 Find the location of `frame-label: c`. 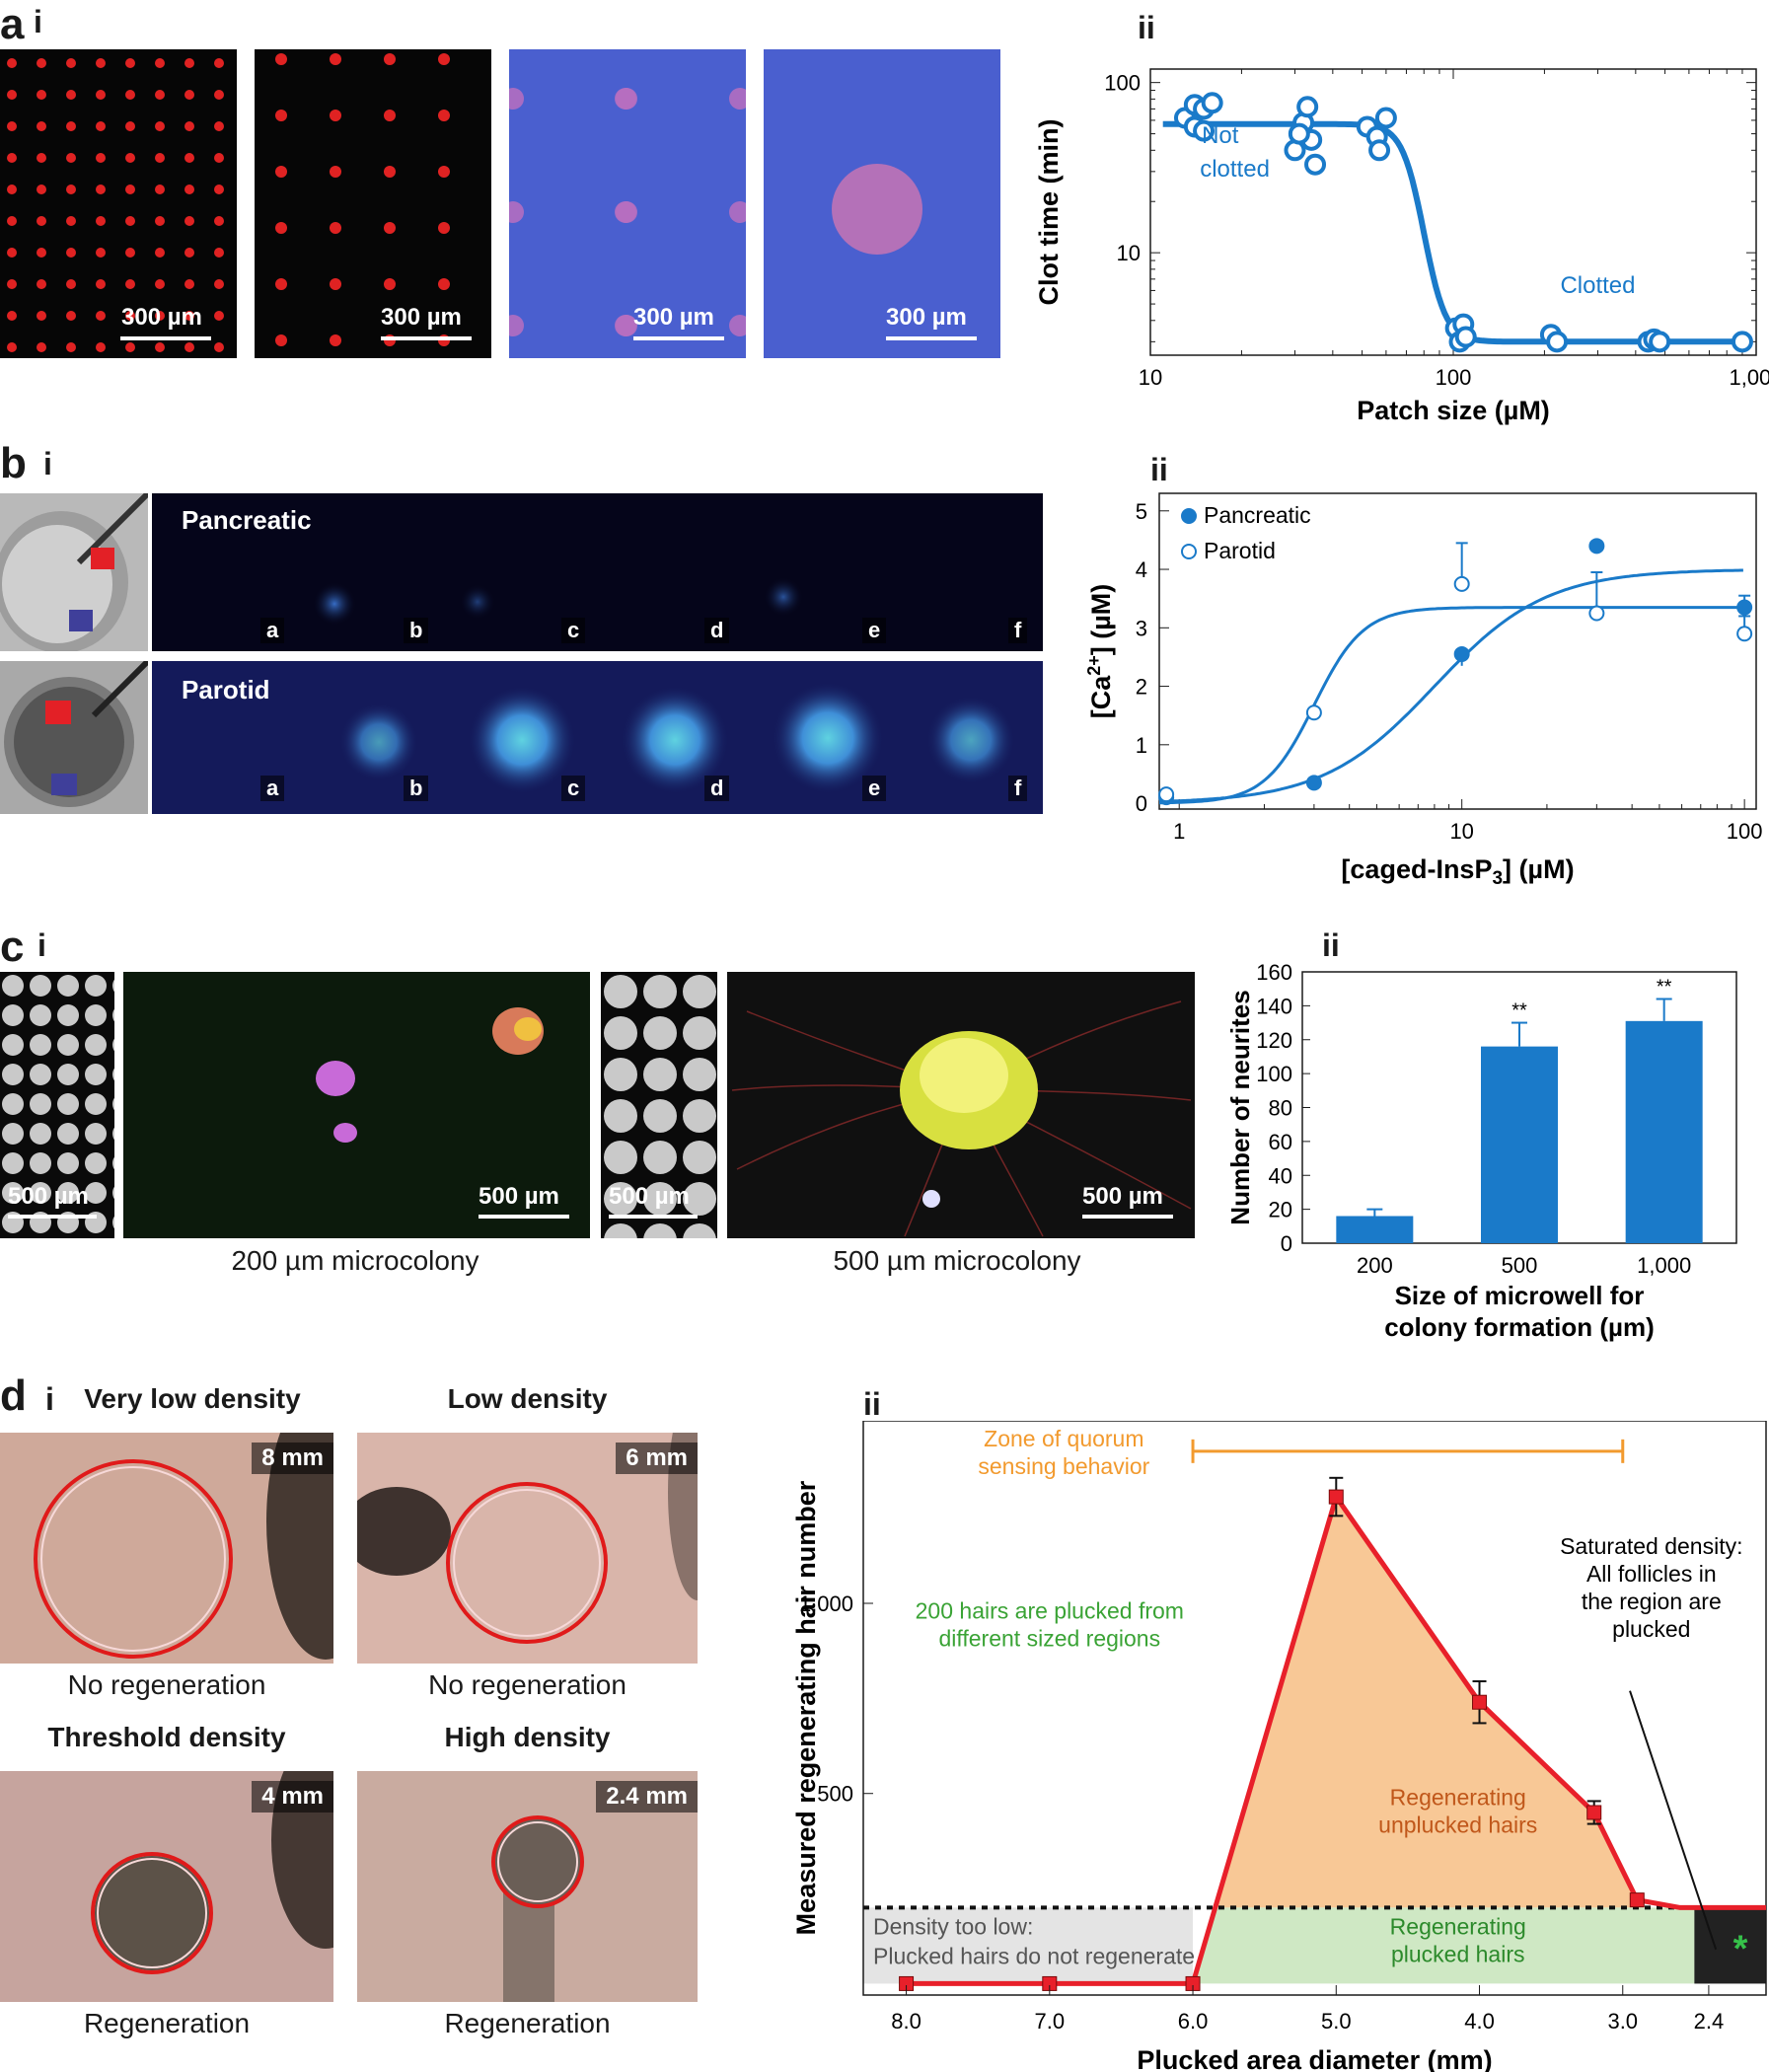

frame-label: c is located at coordinates (573, 788).